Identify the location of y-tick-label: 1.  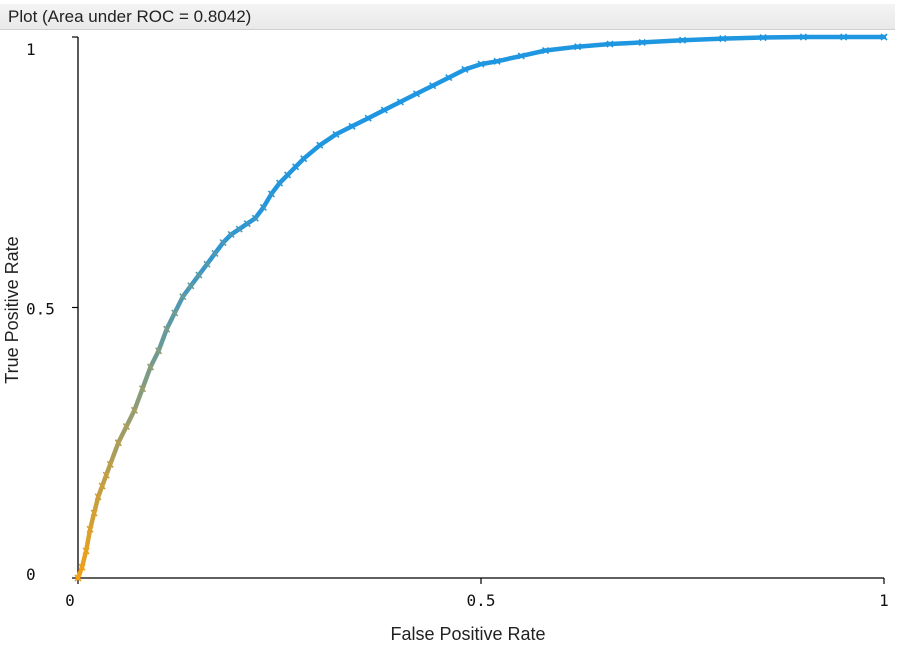
(31, 49).